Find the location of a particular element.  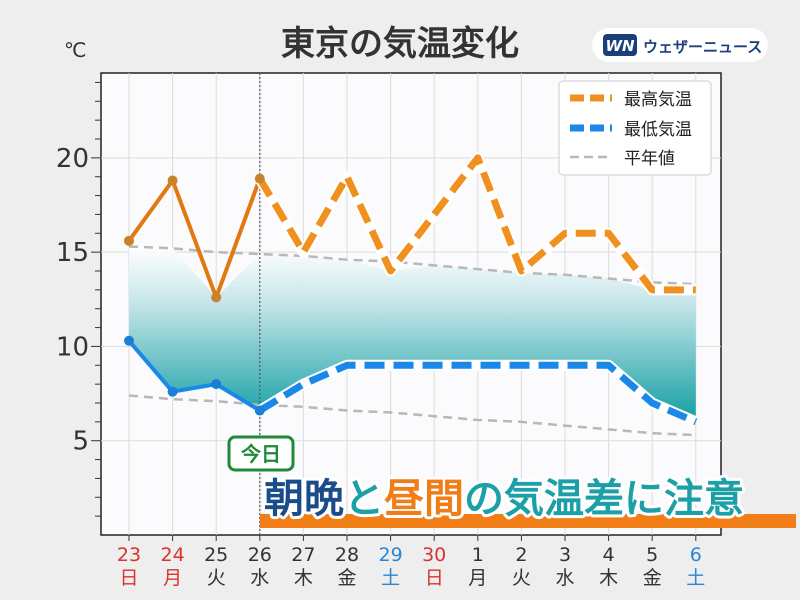

brand-name: ウェザーニュース is located at coordinates (702, 47).